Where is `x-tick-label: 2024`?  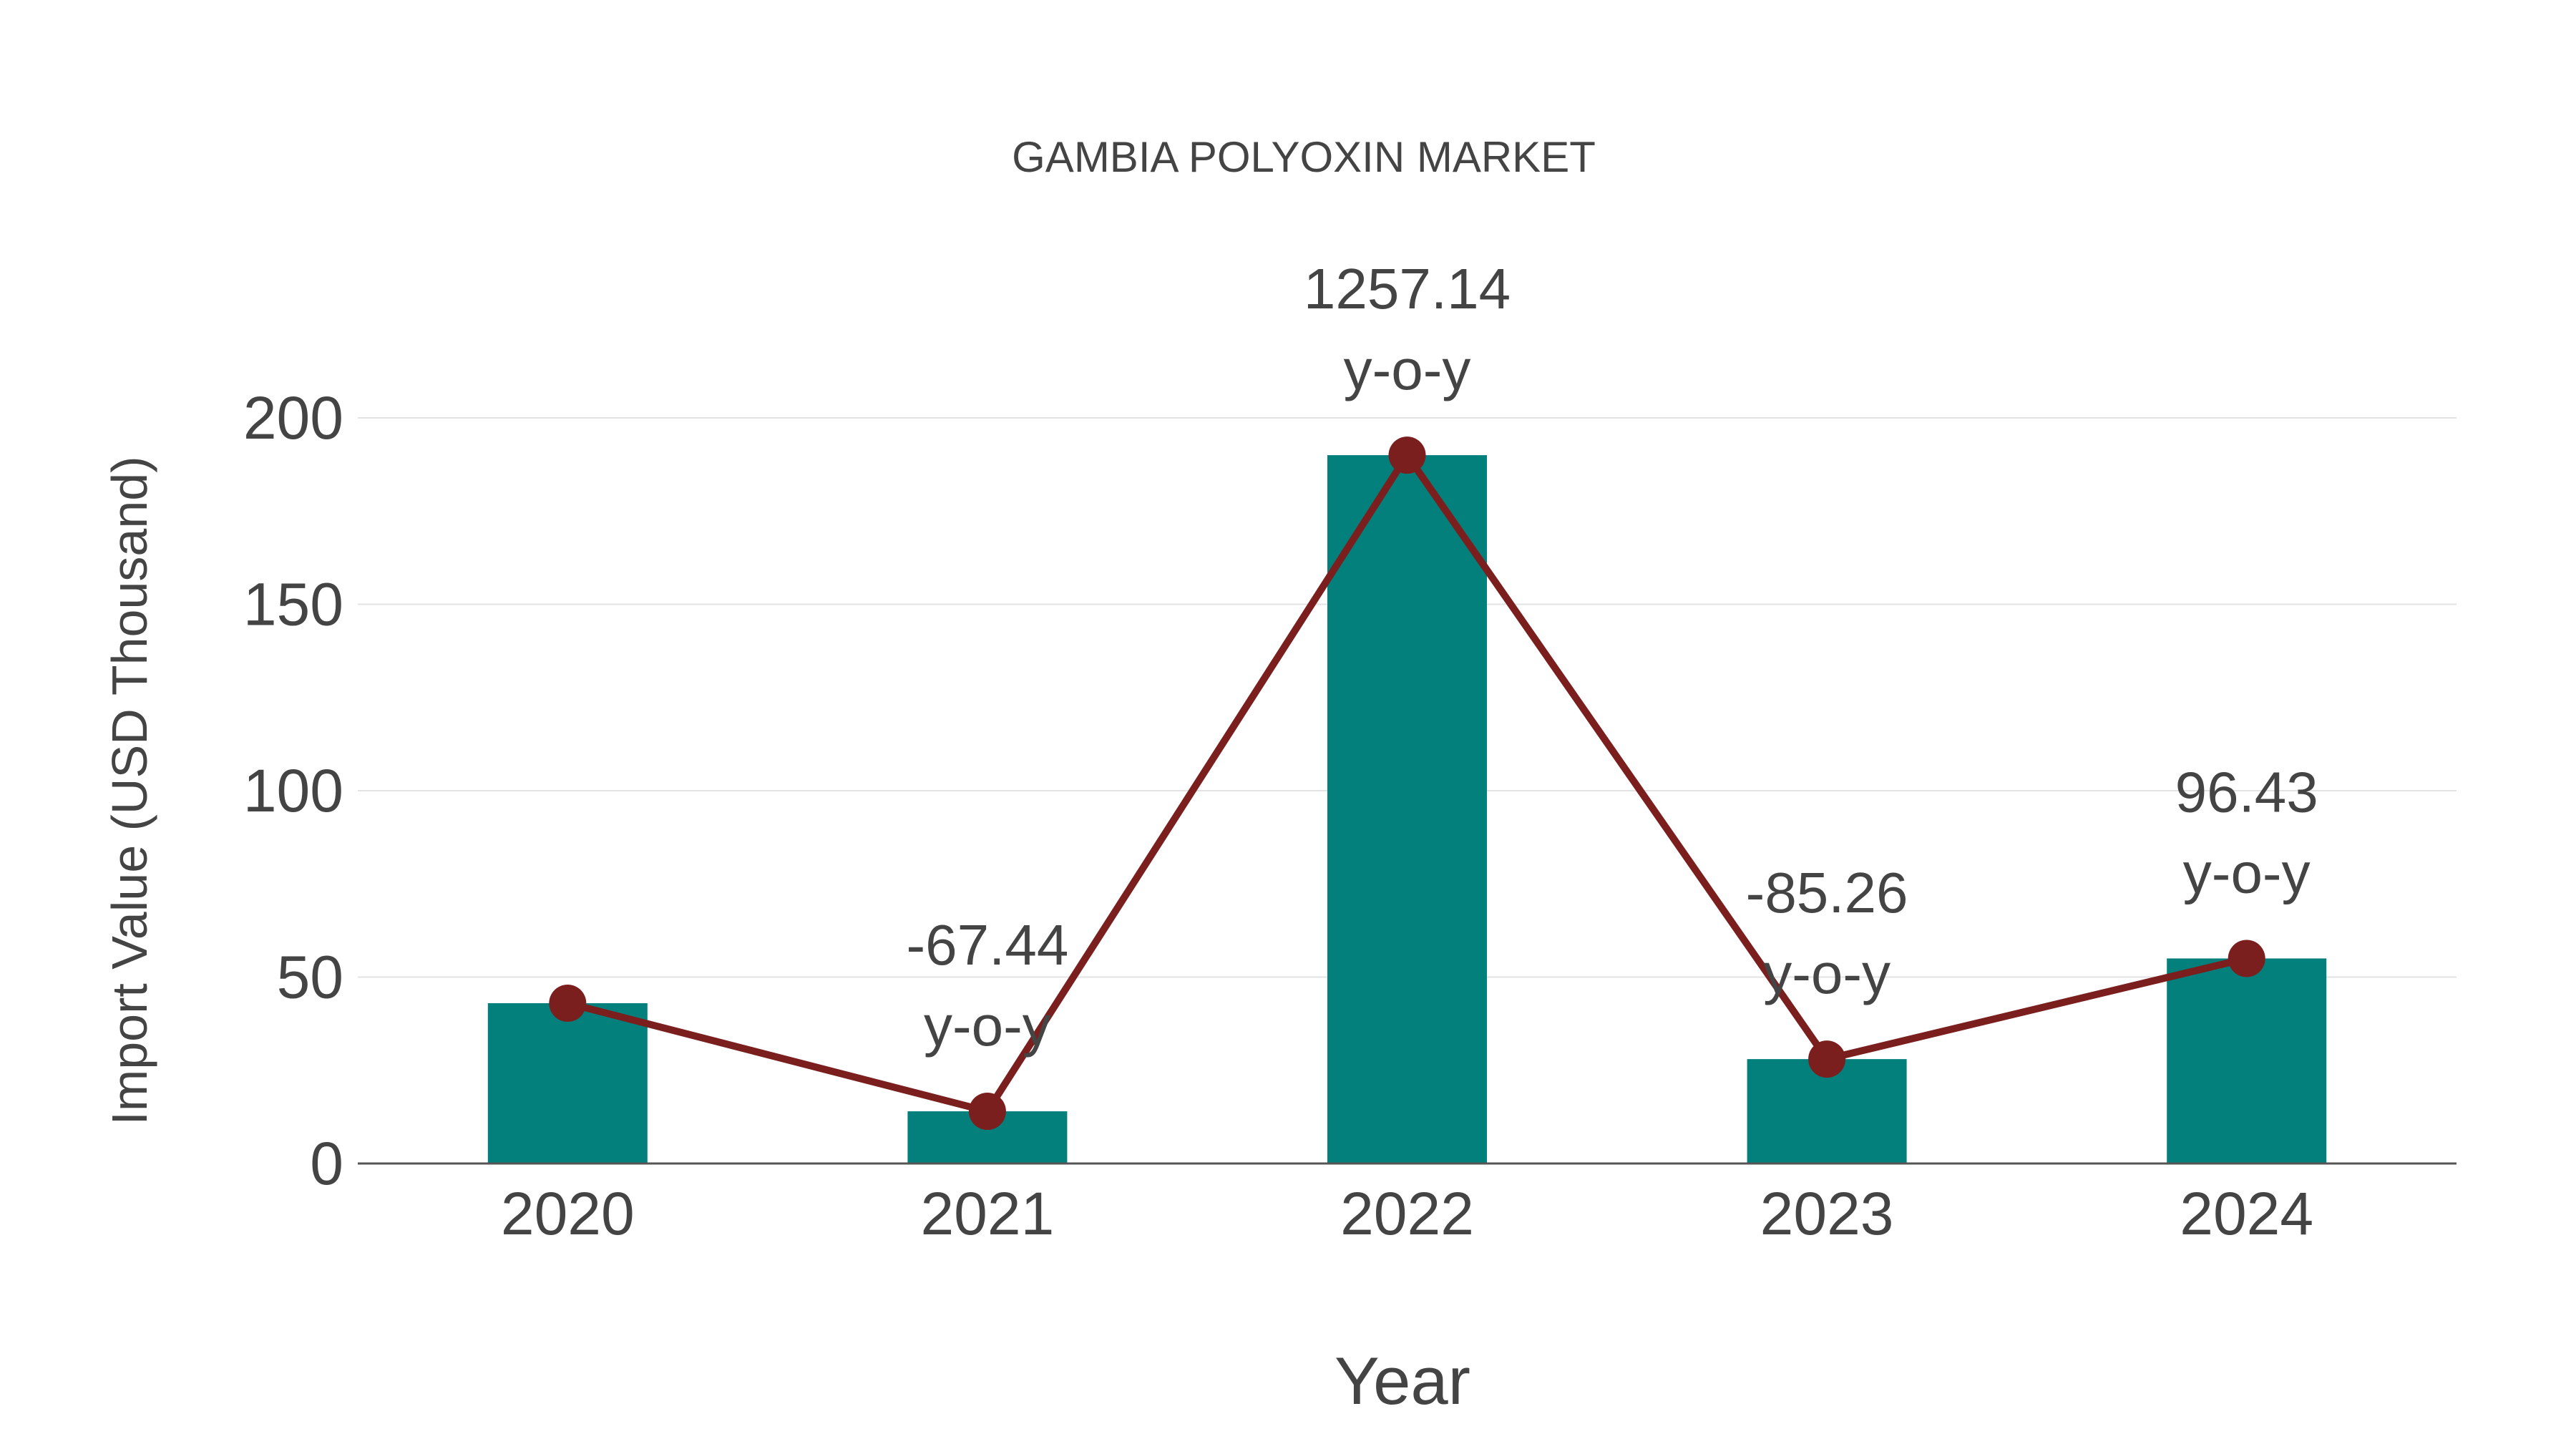
x-tick-label: 2024 is located at coordinates (2246, 1213).